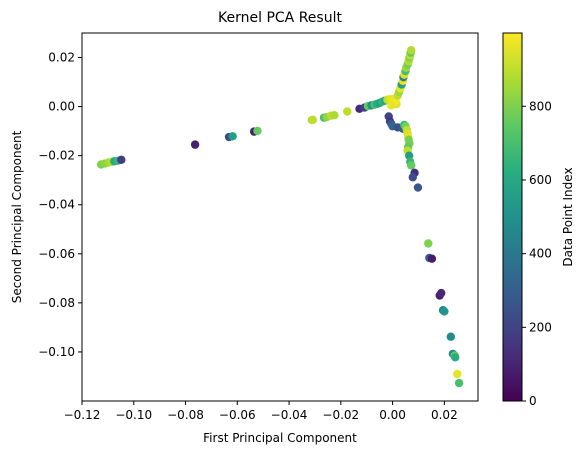  What do you see at coordinates (17, 216) in the screenshot?
I see `y-axis-label: Second Principal Component` at bounding box center [17, 216].